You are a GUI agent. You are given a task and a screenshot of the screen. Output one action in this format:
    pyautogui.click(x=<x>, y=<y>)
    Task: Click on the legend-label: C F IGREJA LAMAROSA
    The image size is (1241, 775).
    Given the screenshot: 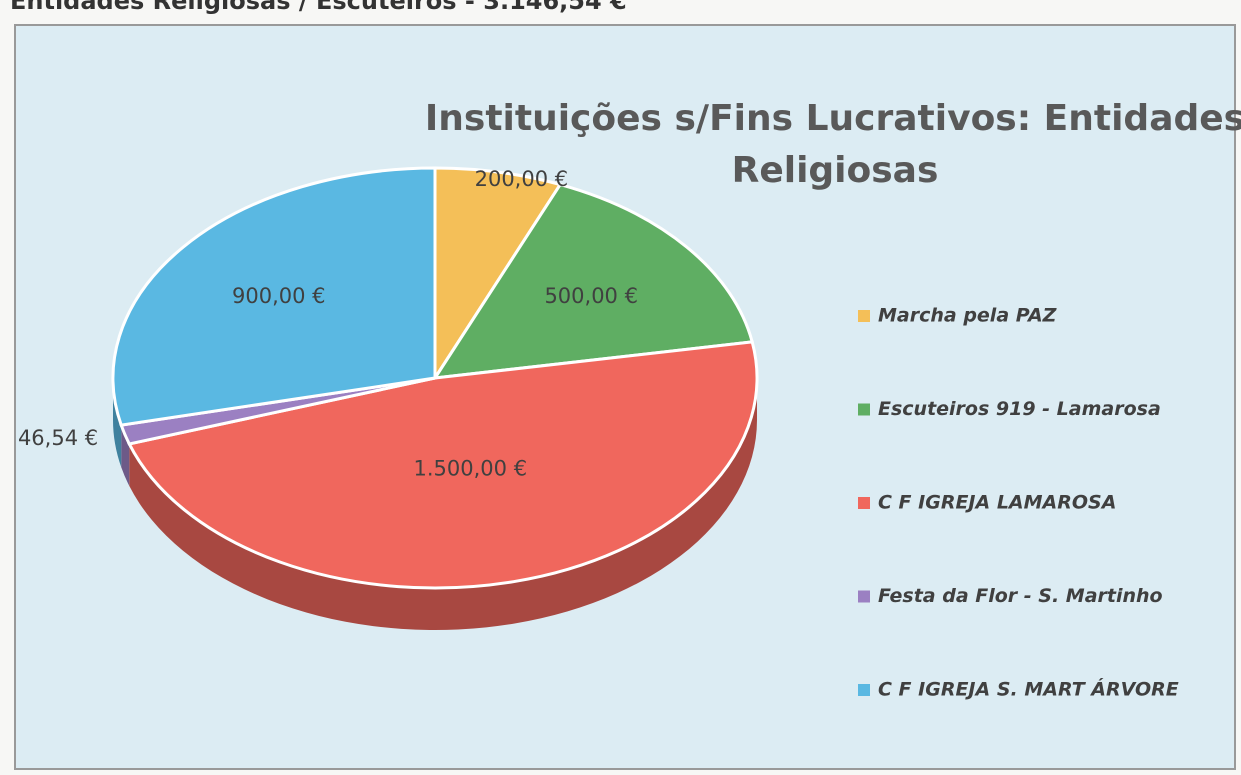 What is the action you would take?
    pyautogui.click(x=997, y=503)
    